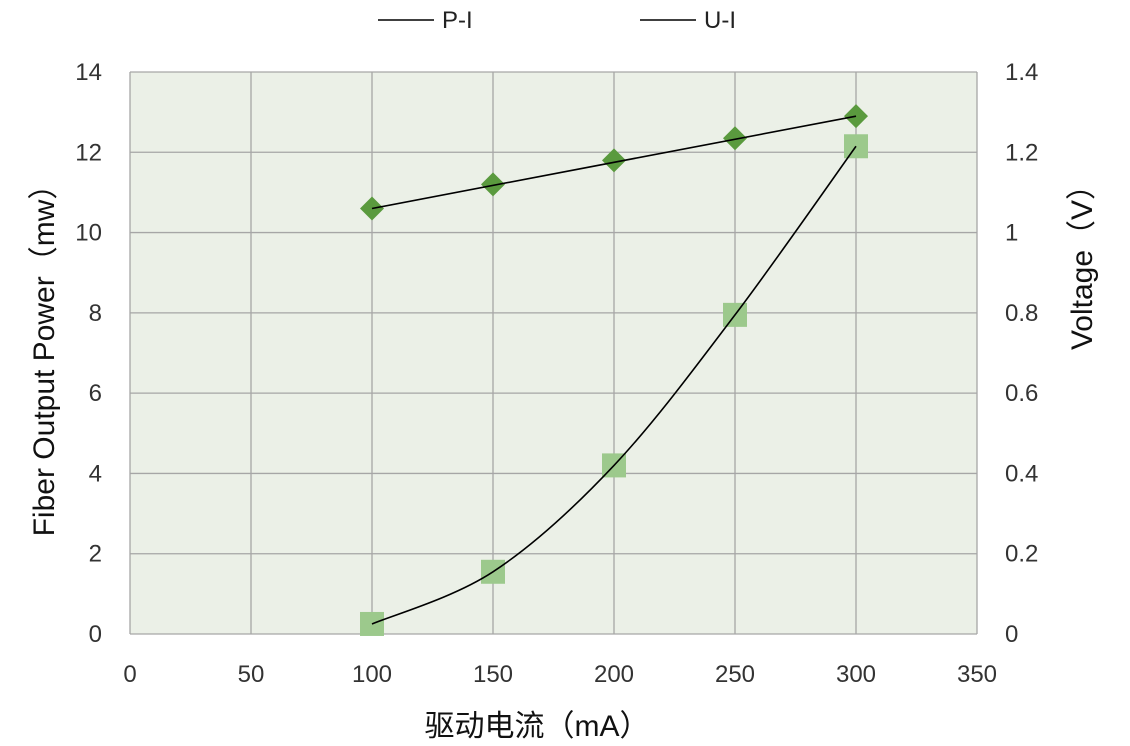 This screenshot has width=1130, height=746. I want to click on y2-axis-title: Voltage（V）, so click(1082, 260).